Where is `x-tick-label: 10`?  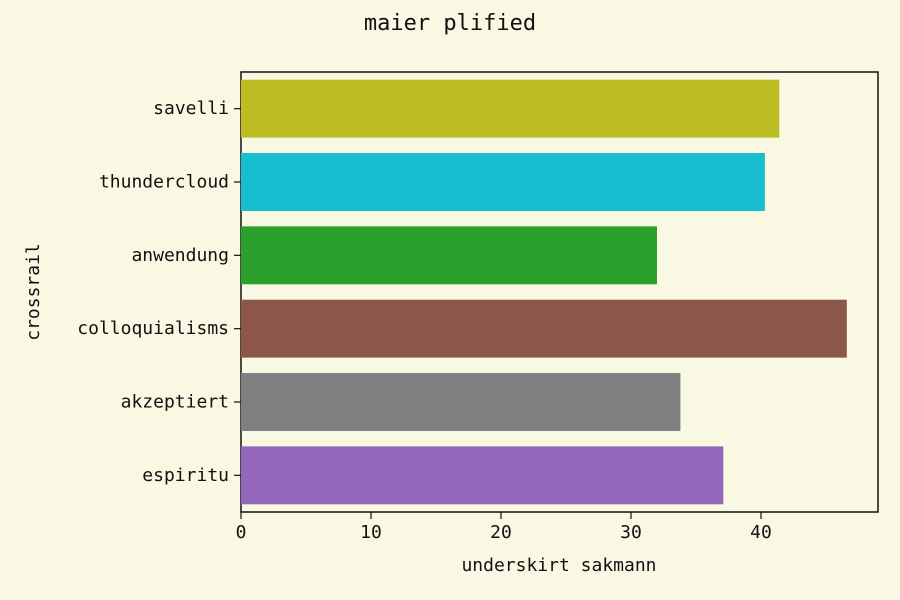
x-tick-label: 10 is located at coordinates (371, 532).